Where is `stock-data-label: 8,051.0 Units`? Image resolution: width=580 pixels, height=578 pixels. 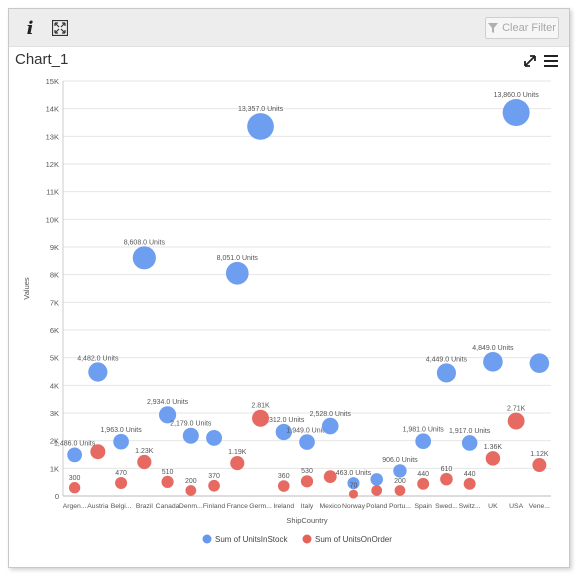 stock-data-label: 8,051.0 Units is located at coordinates (238, 258).